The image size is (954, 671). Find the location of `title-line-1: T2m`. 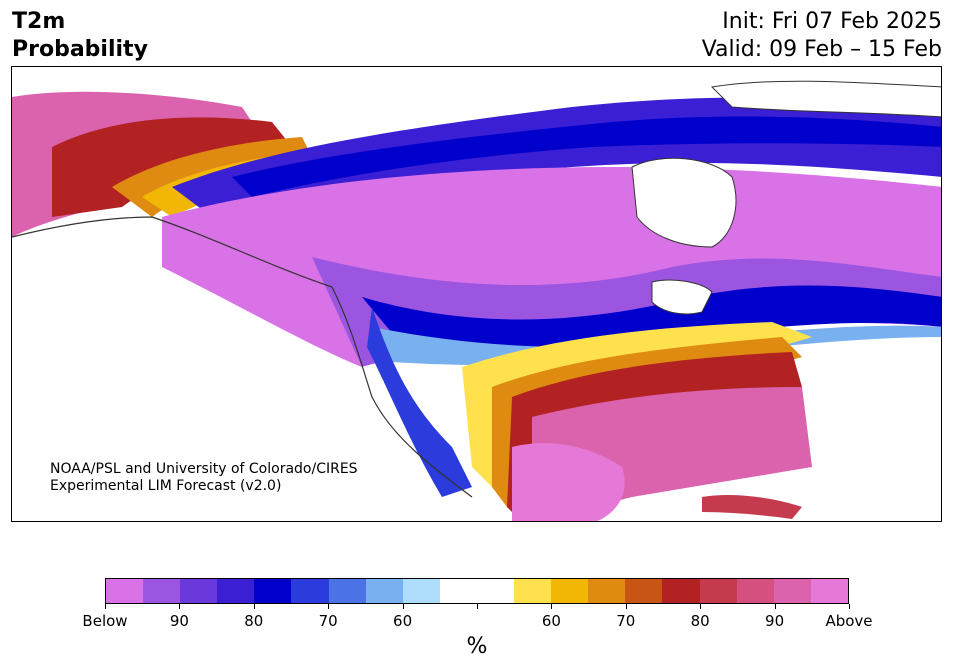

title-line-1: T2m is located at coordinates (39, 21).